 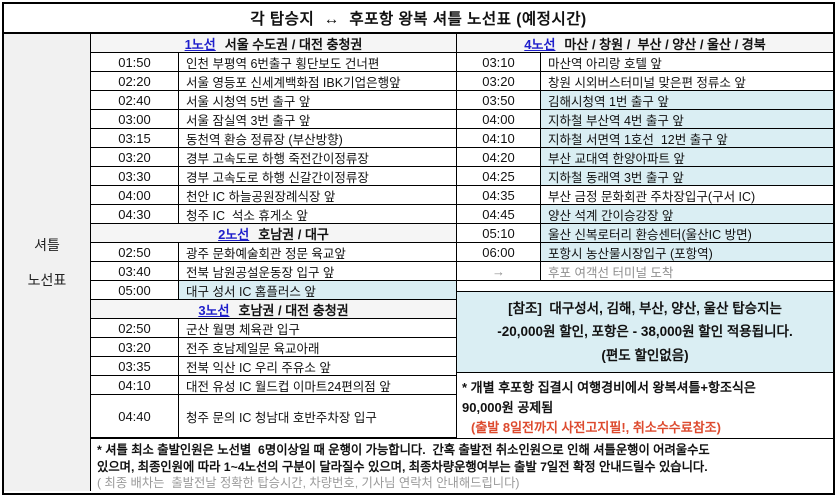 What do you see at coordinates (135, 416) in the screenshot?
I see `time-cell: 04:40` at bounding box center [135, 416].